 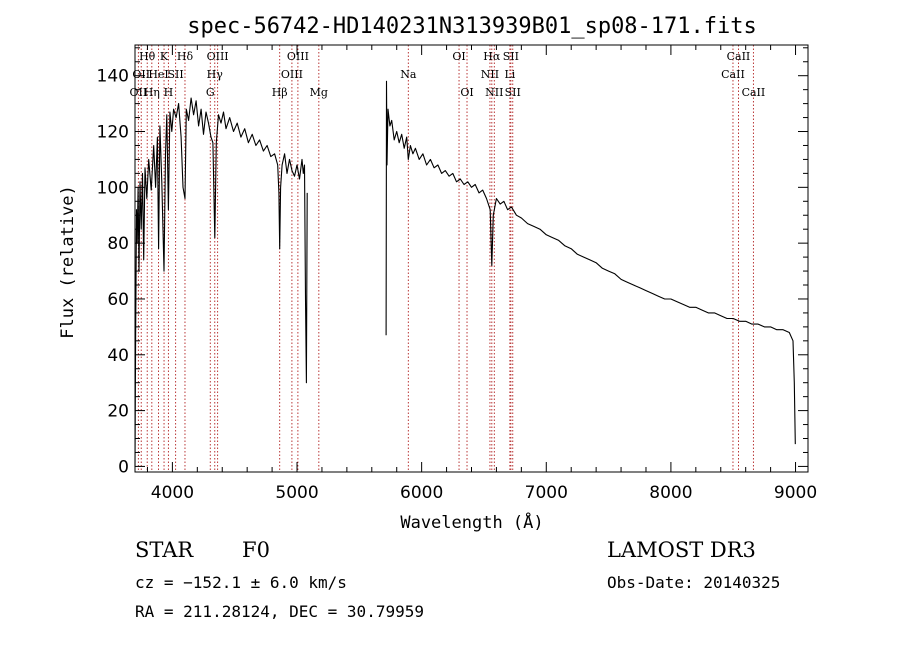 What do you see at coordinates (546, 493) in the screenshot?
I see `x-tick-label: 7000` at bounding box center [546, 493].